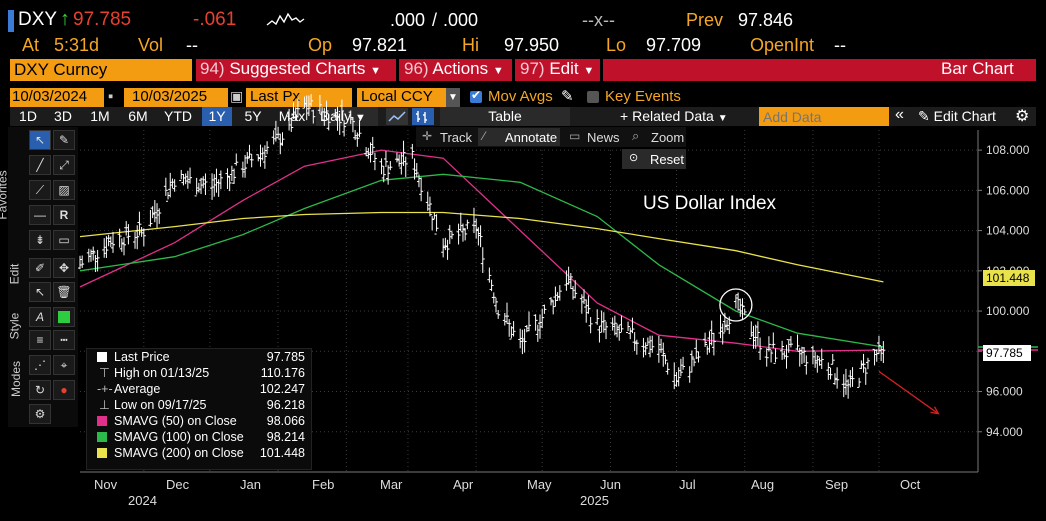 The image size is (1046, 521). Describe the element at coordinates (40, 340) in the screenshot. I see `line-weight-icon: ≡` at that location.